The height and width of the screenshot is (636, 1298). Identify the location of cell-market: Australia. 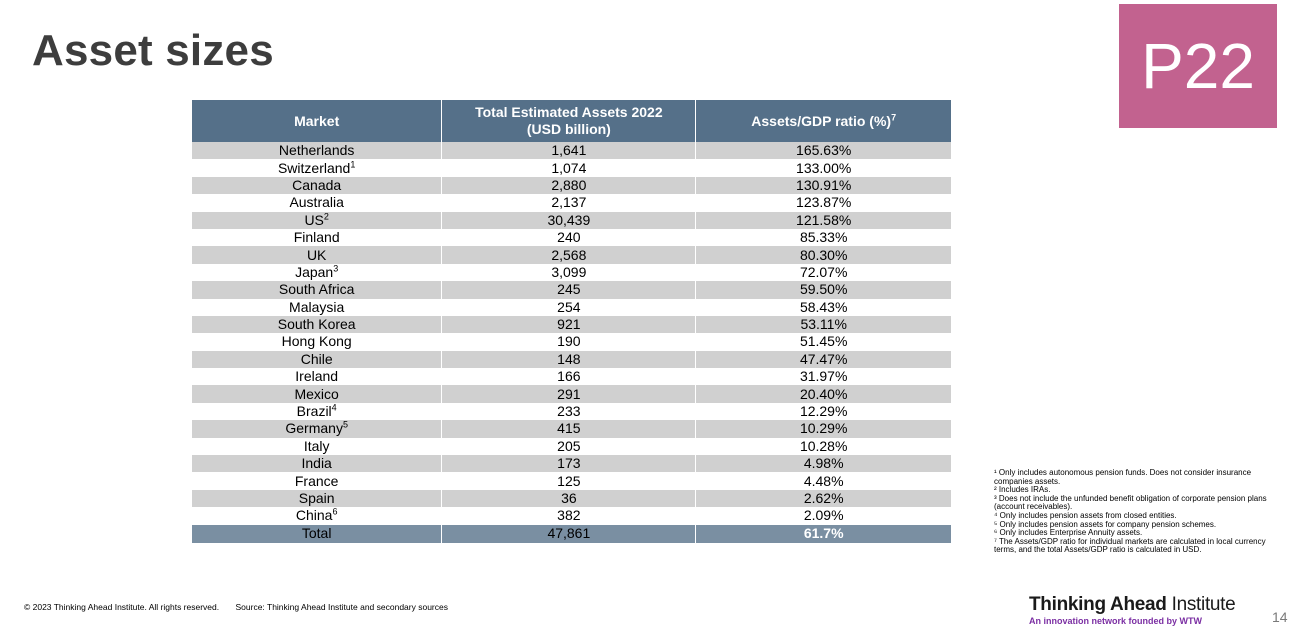
(317, 203).